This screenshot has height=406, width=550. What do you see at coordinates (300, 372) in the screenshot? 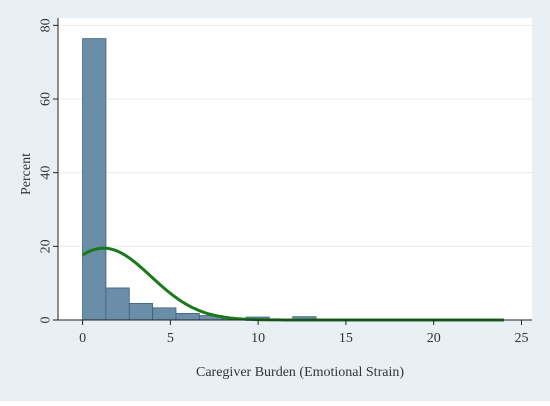
I see `x-axis-label: Caregiver Burden (Emotional Strain)` at bounding box center [300, 372].